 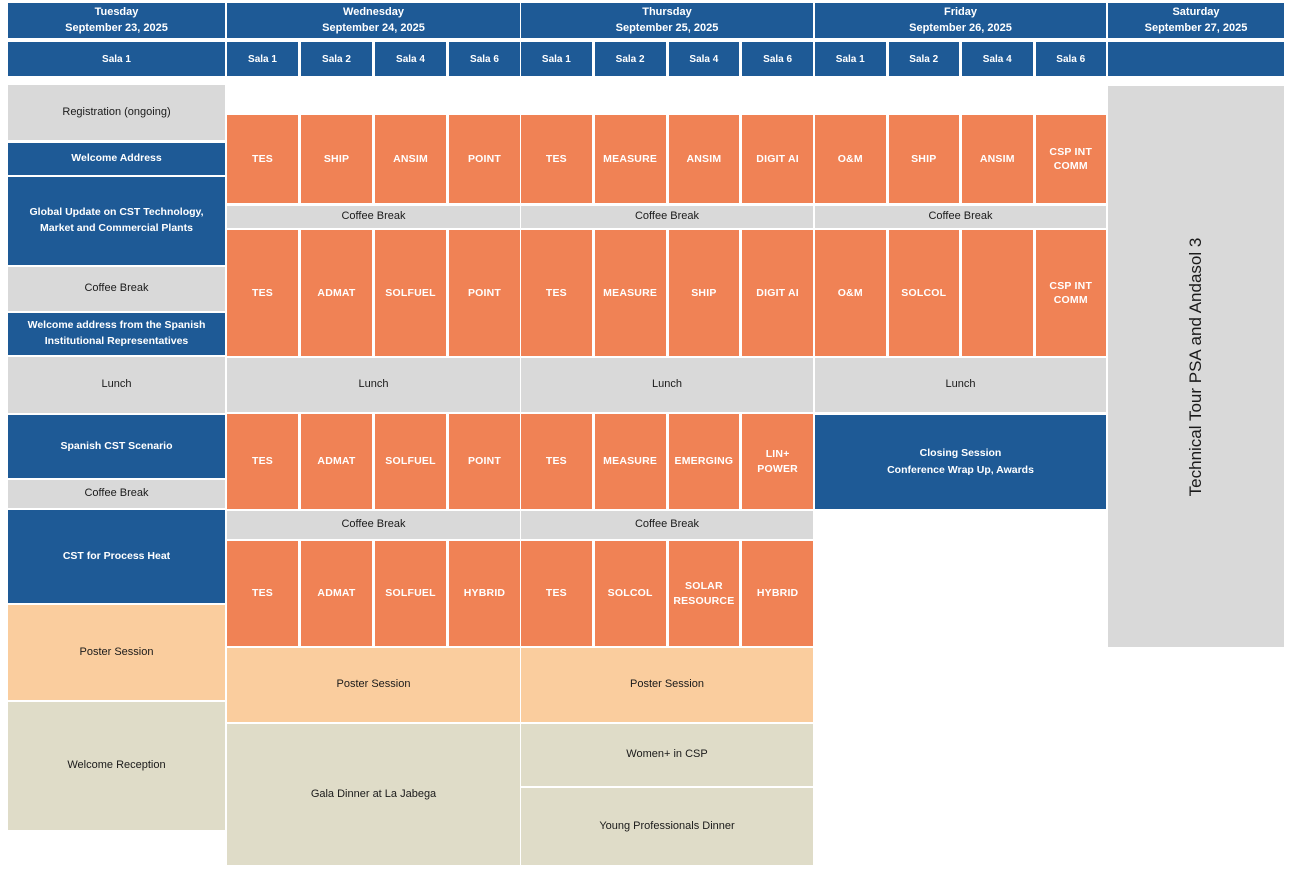 What do you see at coordinates (116, 112) in the screenshot?
I see `registration-cell: Registration (ongoing)` at bounding box center [116, 112].